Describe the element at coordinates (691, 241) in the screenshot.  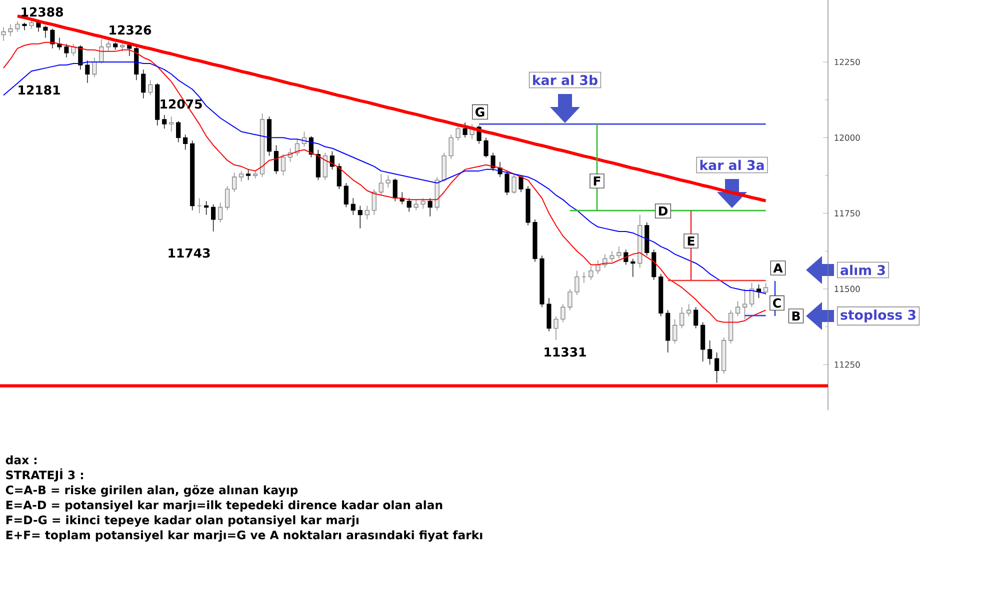
I see `annotation: E` at that location.